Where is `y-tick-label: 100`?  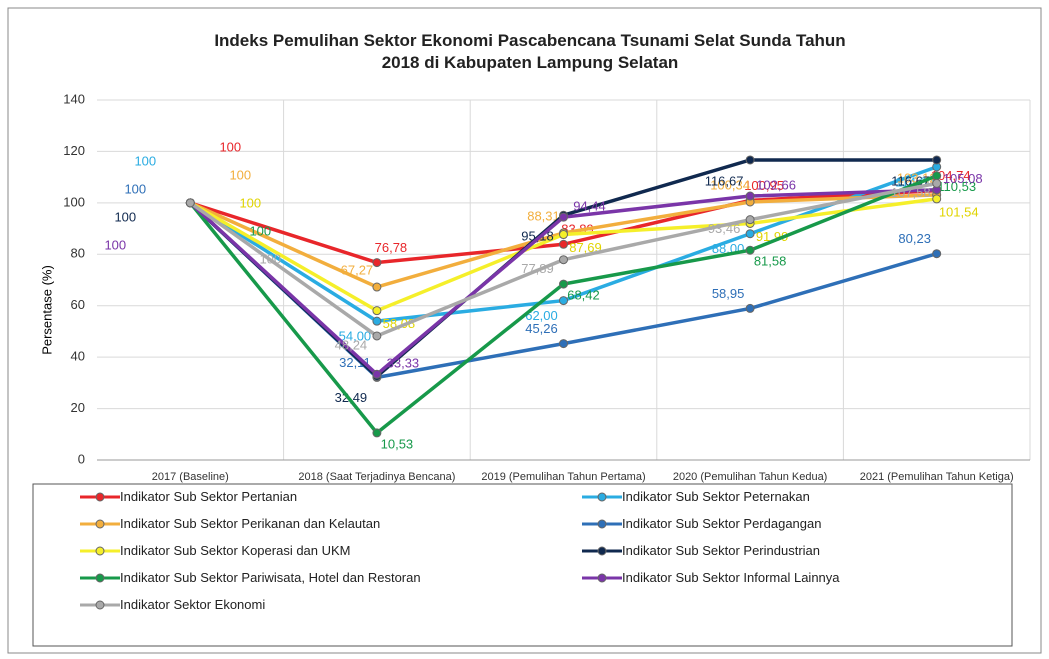
y-tick-label: 100 is located at coordinates (74, 201).